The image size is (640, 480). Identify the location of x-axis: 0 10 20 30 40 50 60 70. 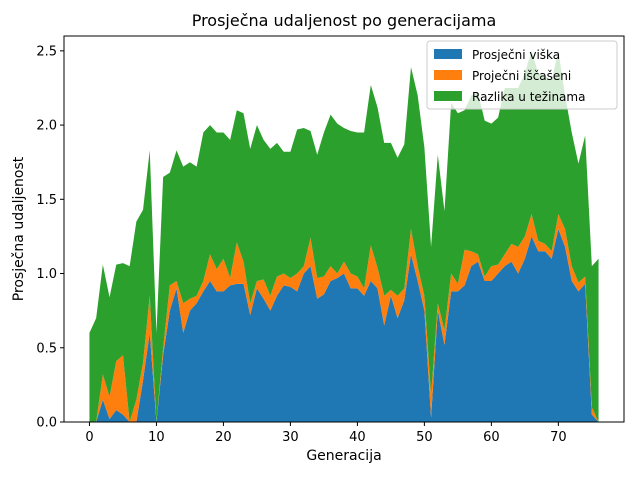
(326, 433).